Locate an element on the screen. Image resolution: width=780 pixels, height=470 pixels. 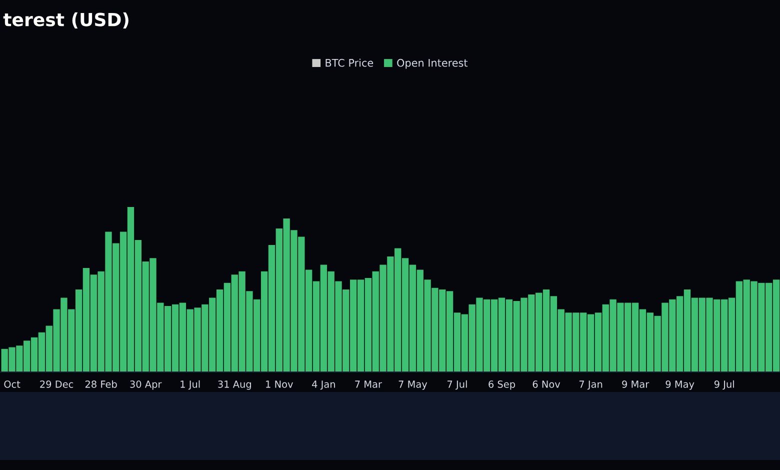
x-tick-label: 31 Aug is located at coordinates (234, 385).